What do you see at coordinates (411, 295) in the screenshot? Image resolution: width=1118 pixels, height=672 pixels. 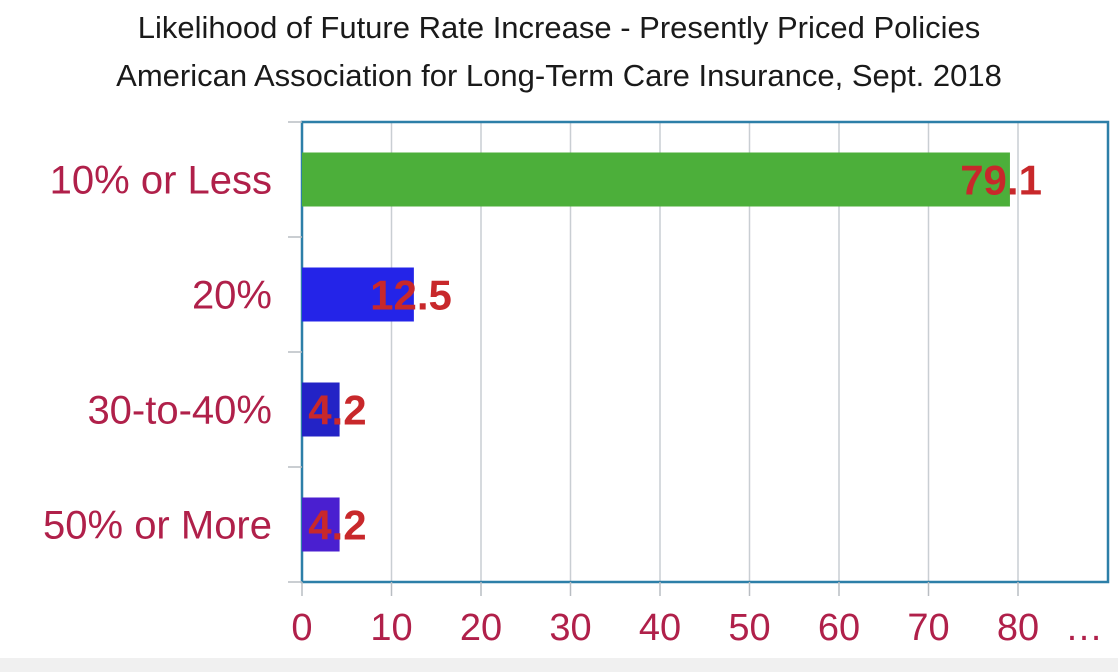 I see `value-label: 12.5` at bounding box center [411, 295].